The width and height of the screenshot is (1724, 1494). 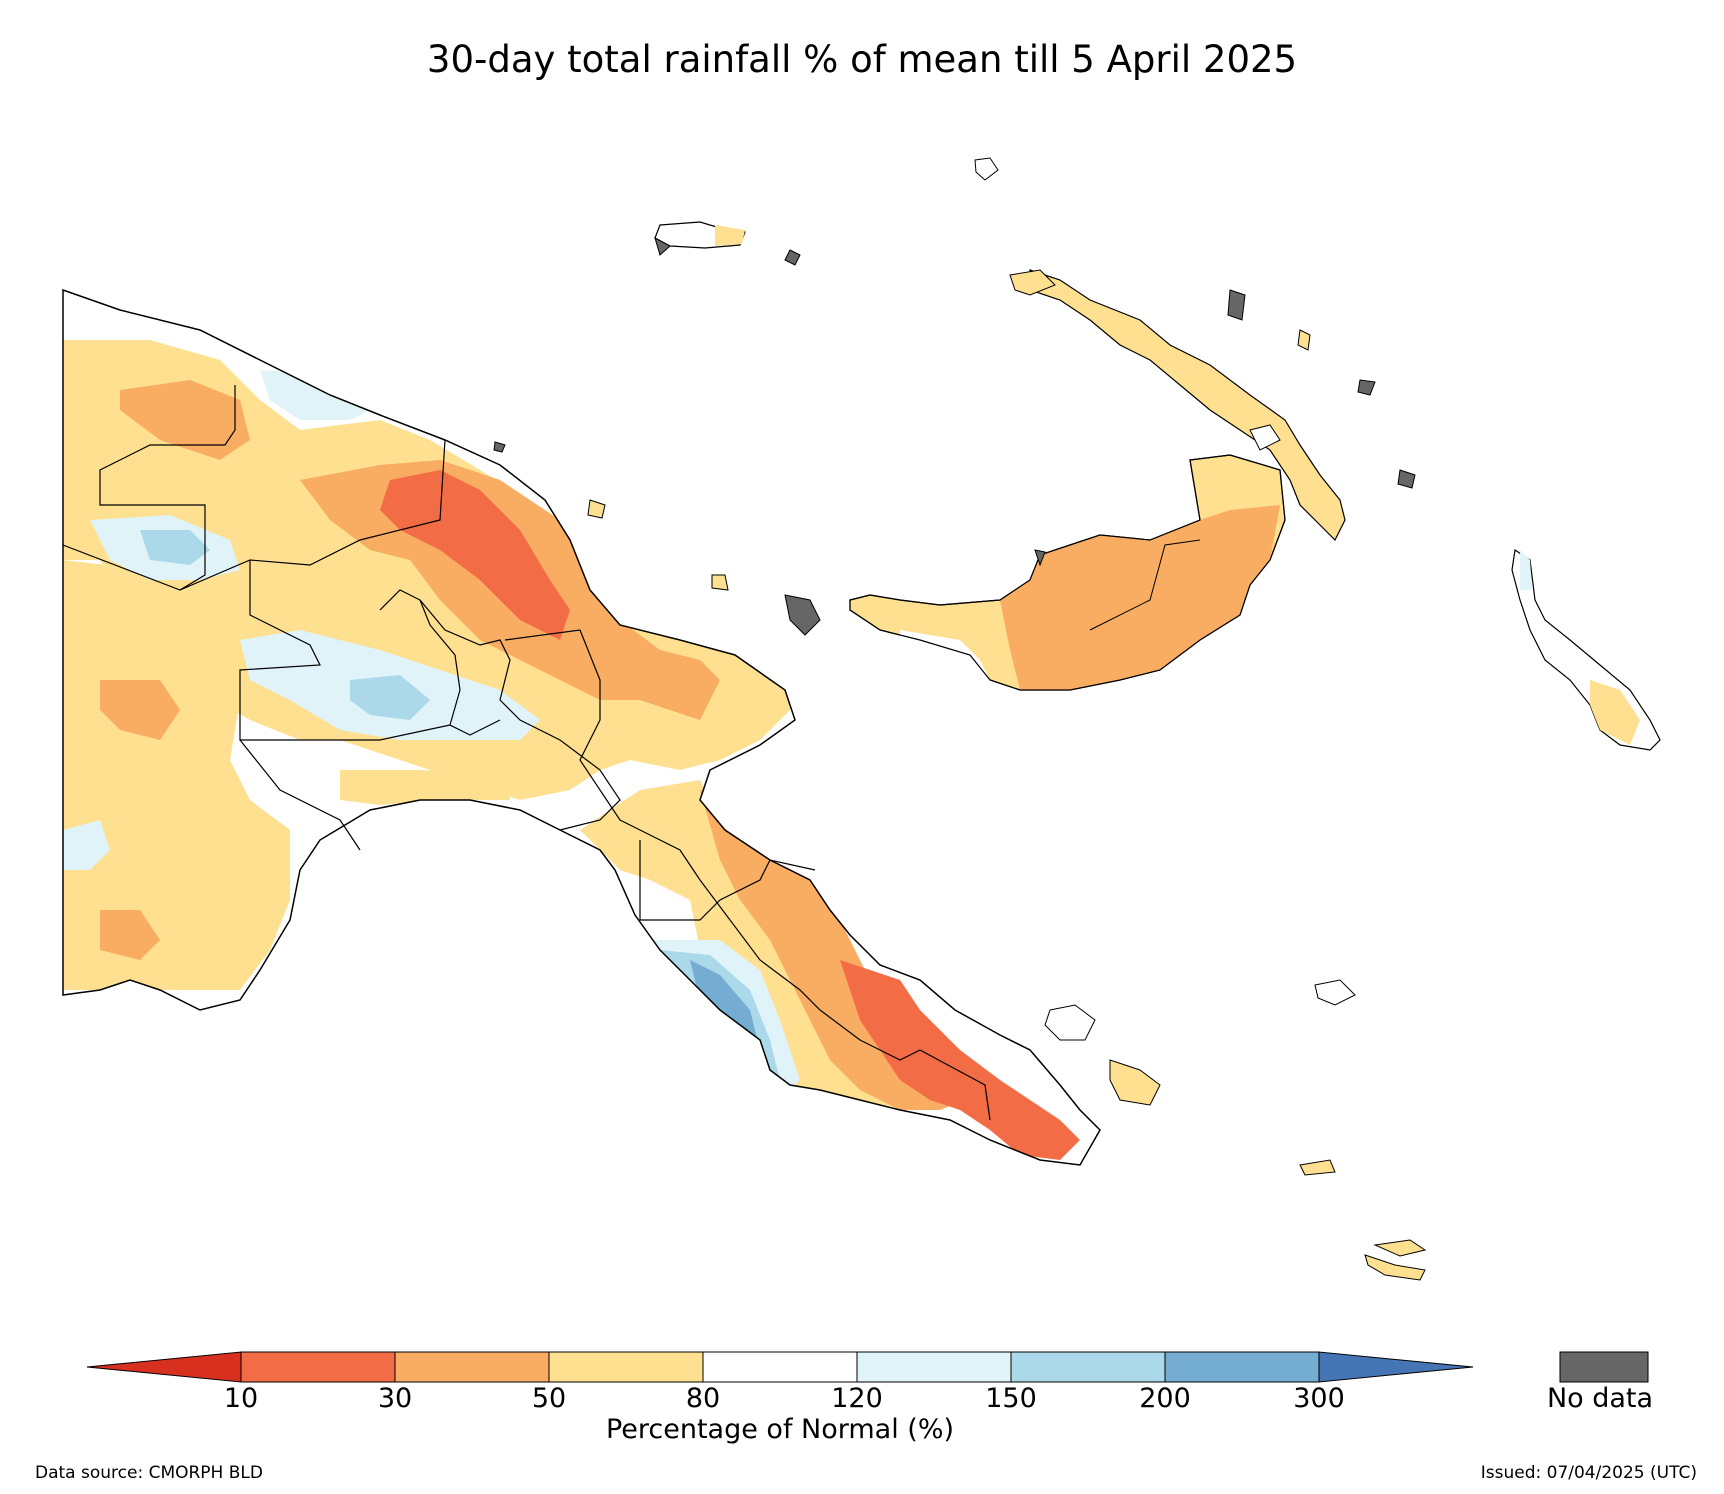 I want to click on colorbar-tick: 80, so click(x=703, y=1398).